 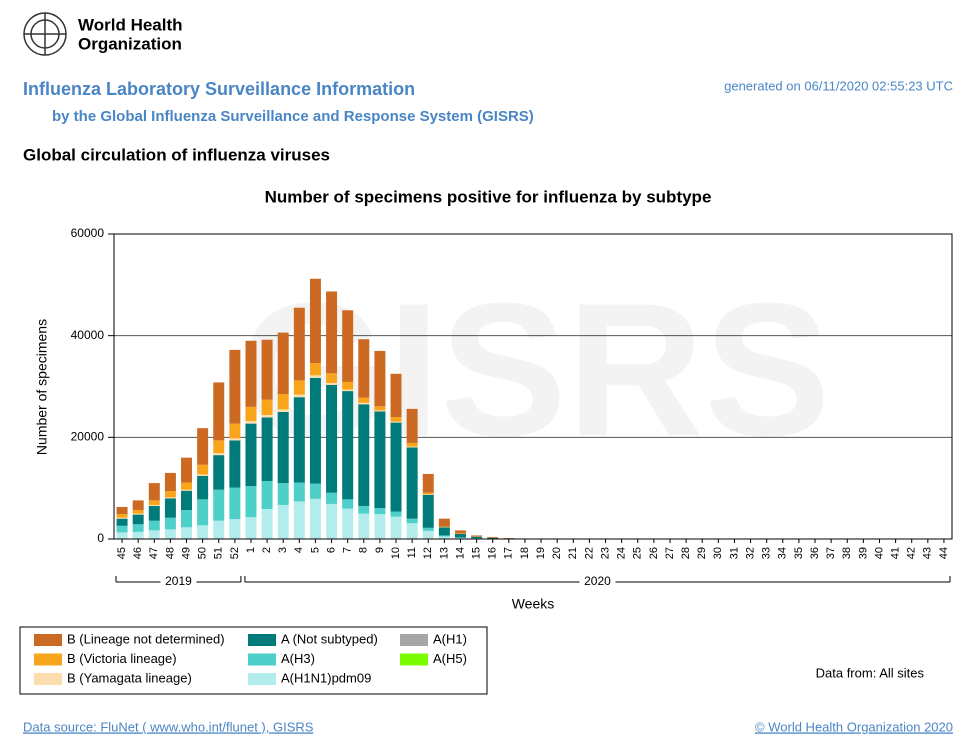 I want to click on x-tick-label: 18, so click(x=525, y=553).